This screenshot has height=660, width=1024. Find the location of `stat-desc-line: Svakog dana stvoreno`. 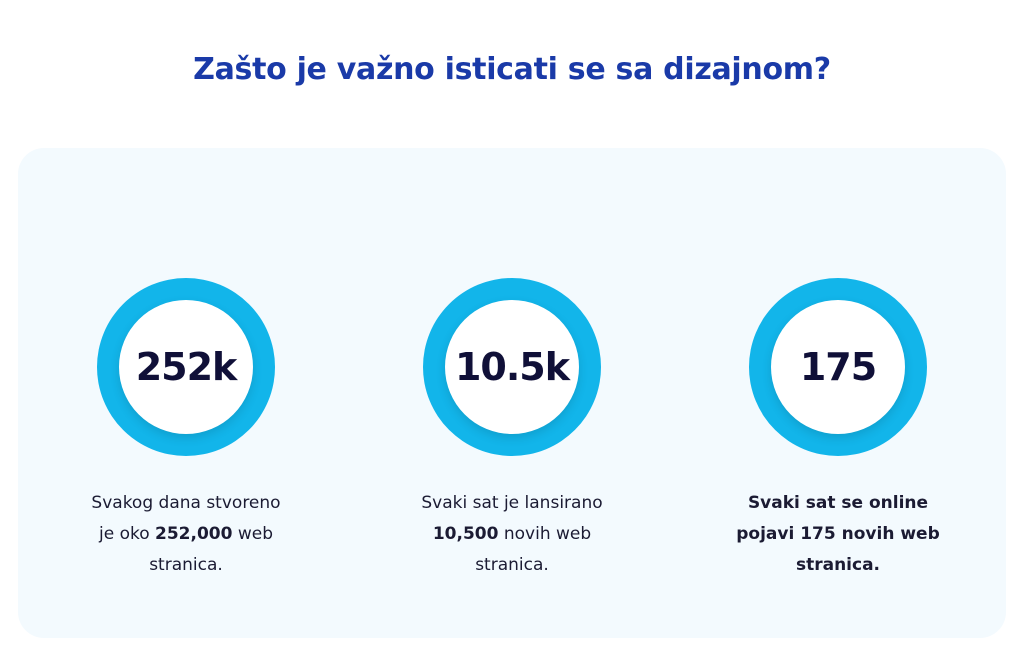

stat-desc-line: Svakog dana stvoreno is located at coordinates (186, 503).